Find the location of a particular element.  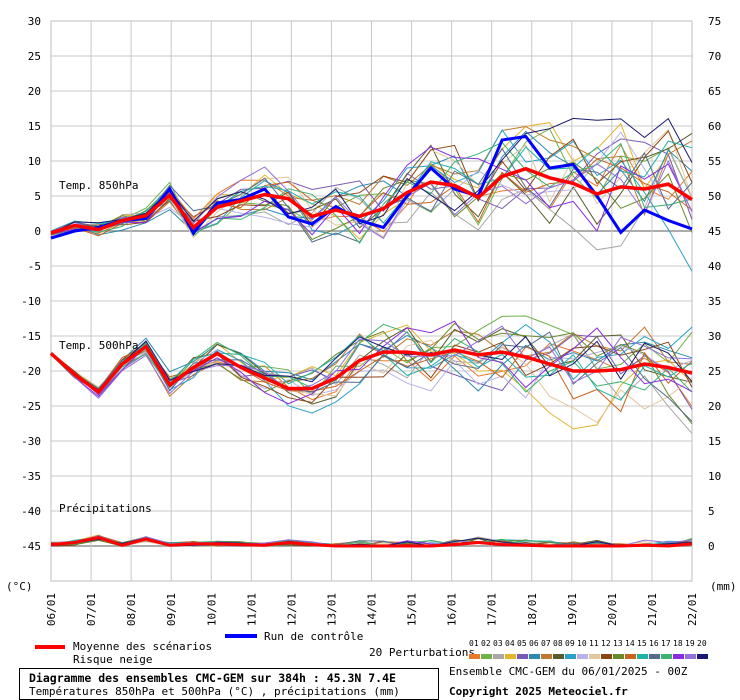

x-tick: 22/01 is located at coordinates (692, 609).